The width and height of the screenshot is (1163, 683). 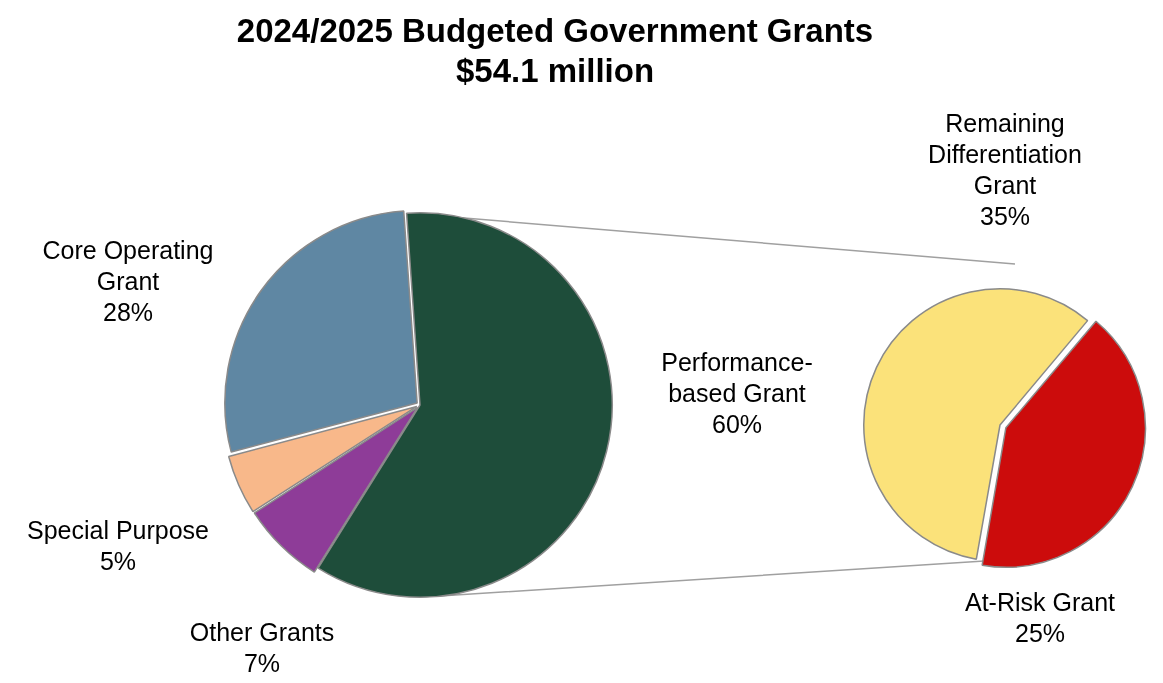 What do you see at coordinates (118, 561) in the screenshot?
I see `data-label: 5%` at bounding box center [118, 561].